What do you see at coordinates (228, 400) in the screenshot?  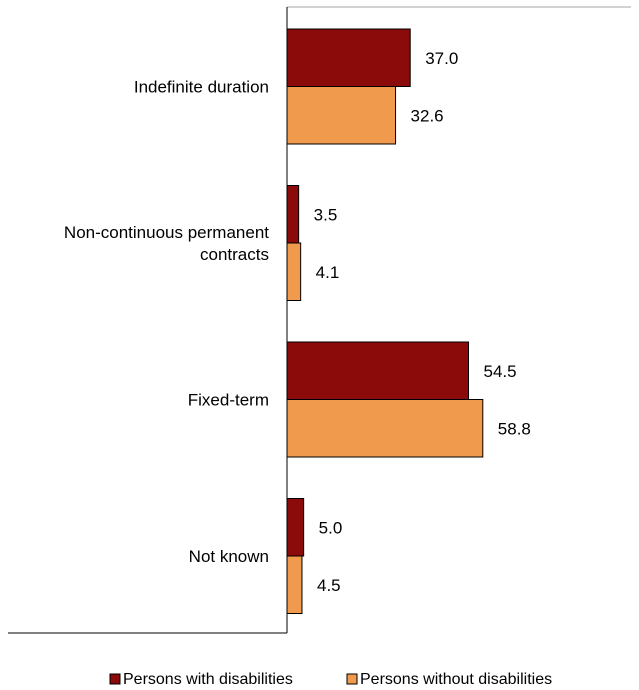 I see `category-label: Fixed-term` at bounding box center [228, 400].